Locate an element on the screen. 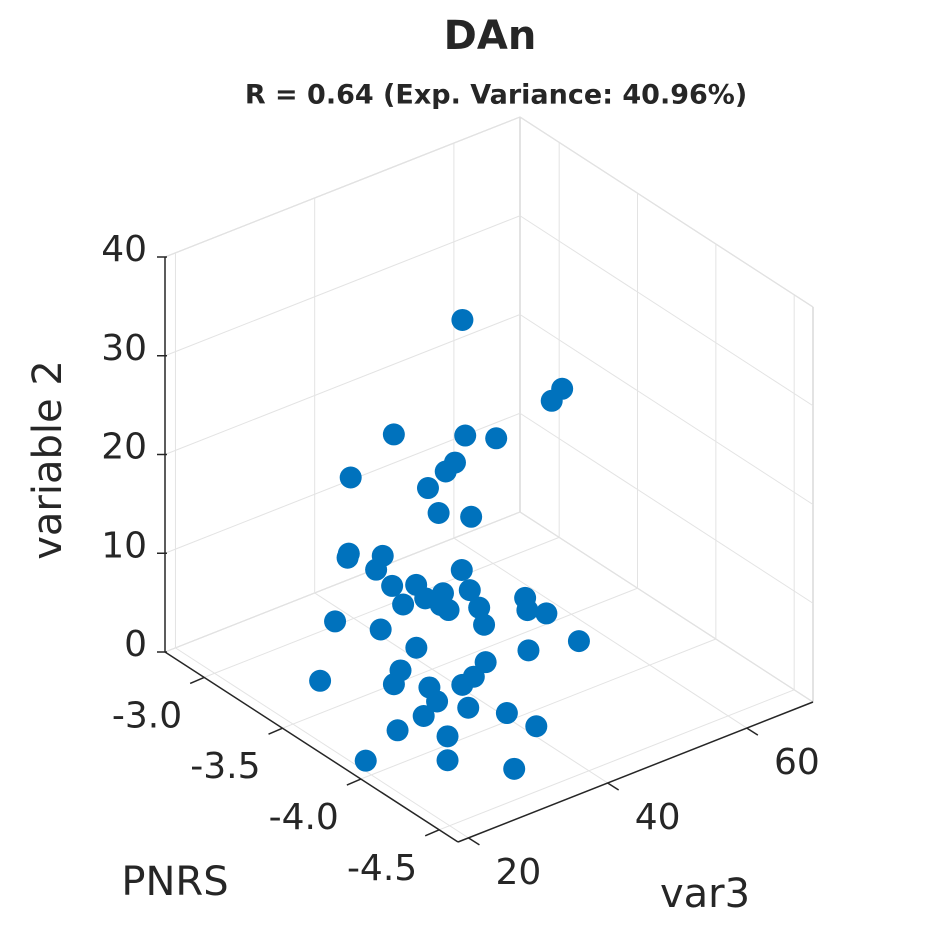 The width and height of the screenshot is (945, 945). y-tick-label: 40 is located at coordinates (658, 817).